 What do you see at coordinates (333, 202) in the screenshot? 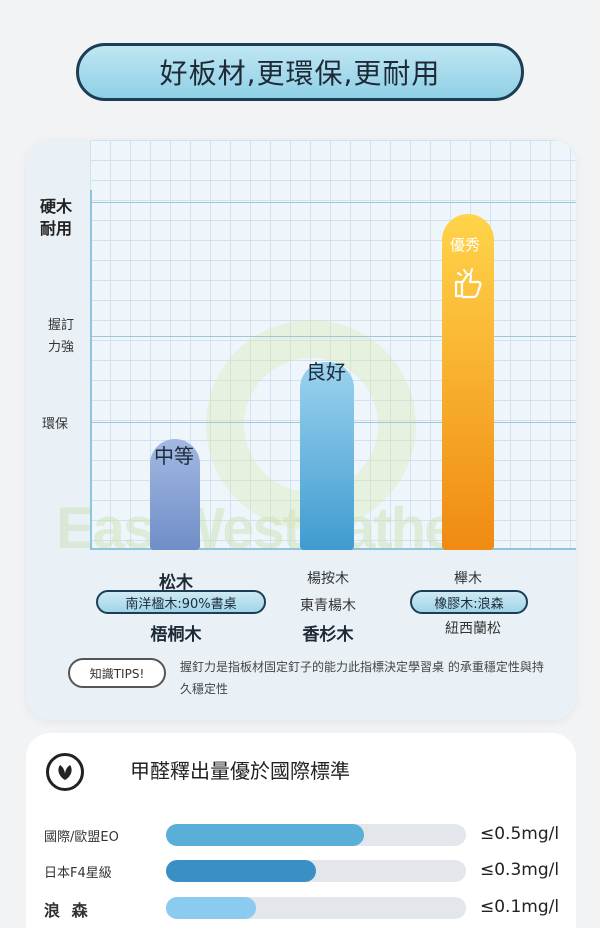
I see `gridline-top` at bounding box center [333, 202].